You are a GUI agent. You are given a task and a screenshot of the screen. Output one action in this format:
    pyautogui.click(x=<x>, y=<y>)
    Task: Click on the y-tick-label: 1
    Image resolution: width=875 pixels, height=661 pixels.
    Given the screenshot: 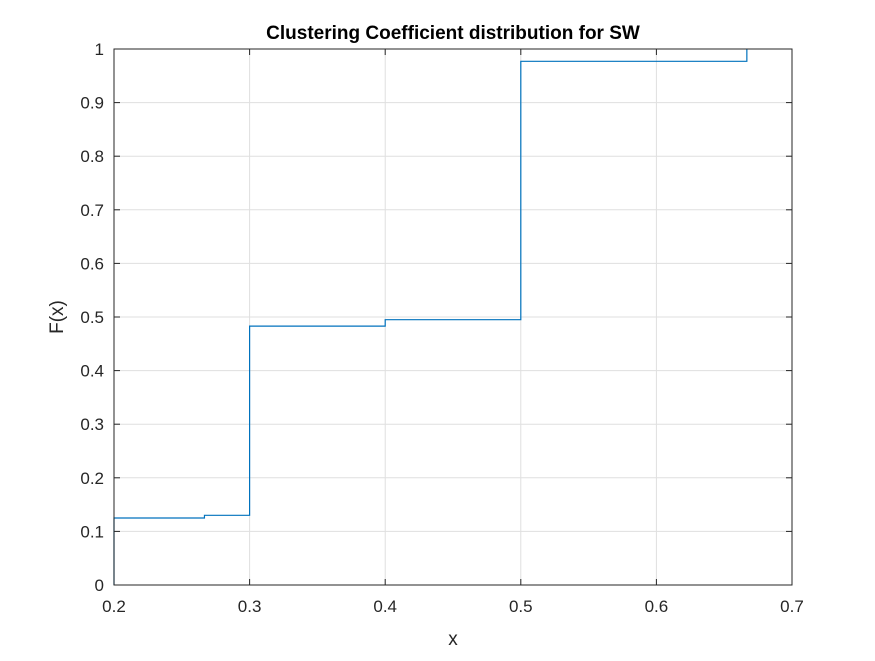 What is the action you would take?
    pyautogui.click(x=99, y=49)
    